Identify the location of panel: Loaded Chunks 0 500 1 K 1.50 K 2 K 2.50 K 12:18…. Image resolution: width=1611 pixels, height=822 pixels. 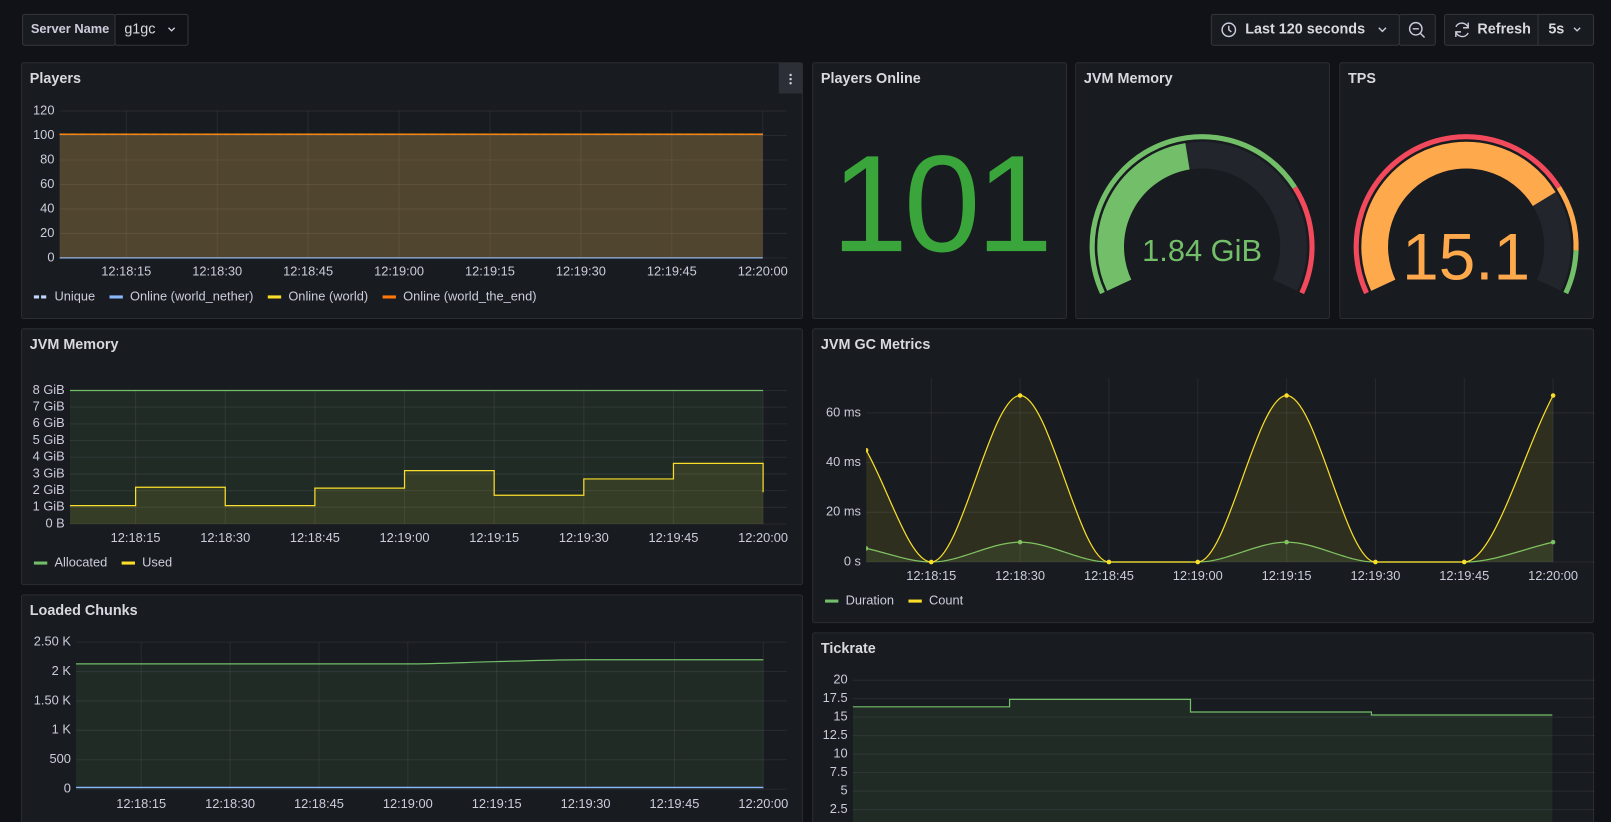
(412, 708).